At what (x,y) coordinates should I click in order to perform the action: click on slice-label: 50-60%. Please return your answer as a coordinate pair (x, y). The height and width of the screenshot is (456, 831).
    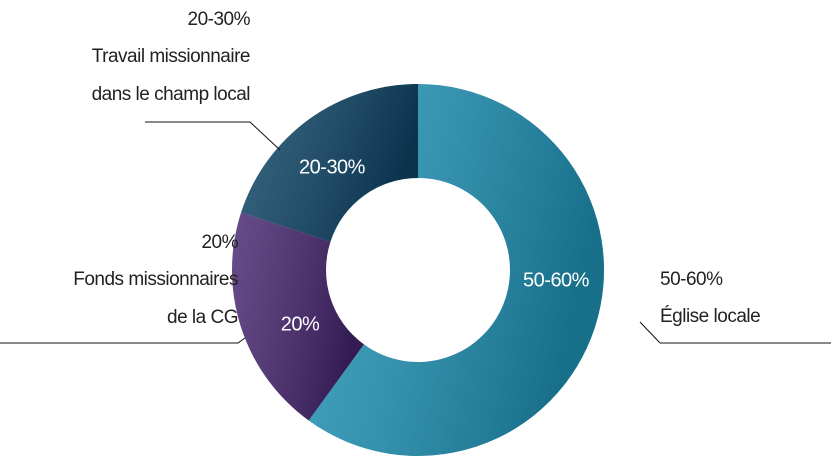
    Looking at the image, I should click on (556, 280).